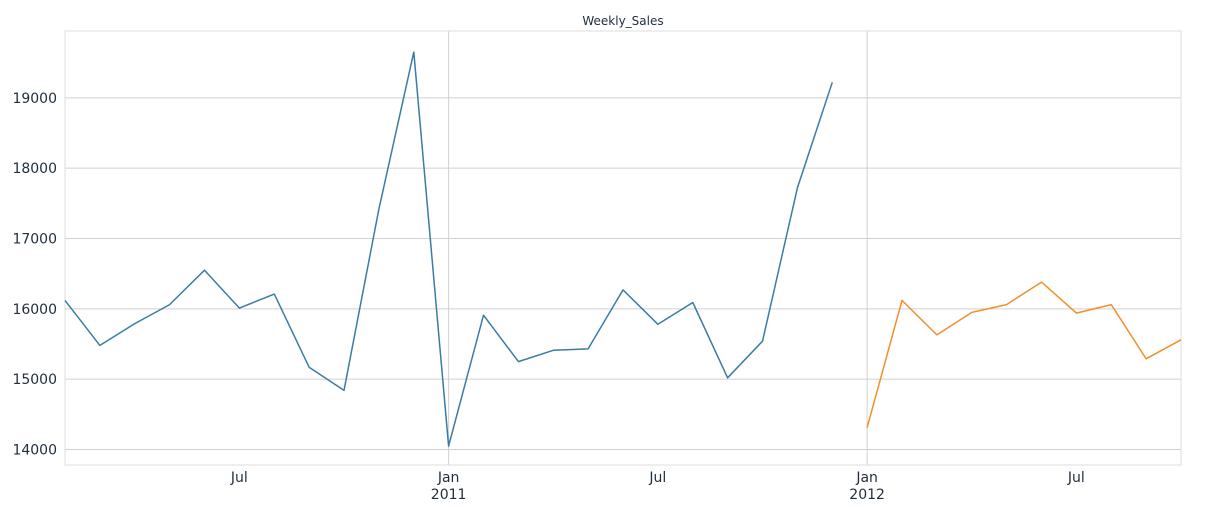  I want to click on x-tick-year-label: 2012, so click(867, 495).